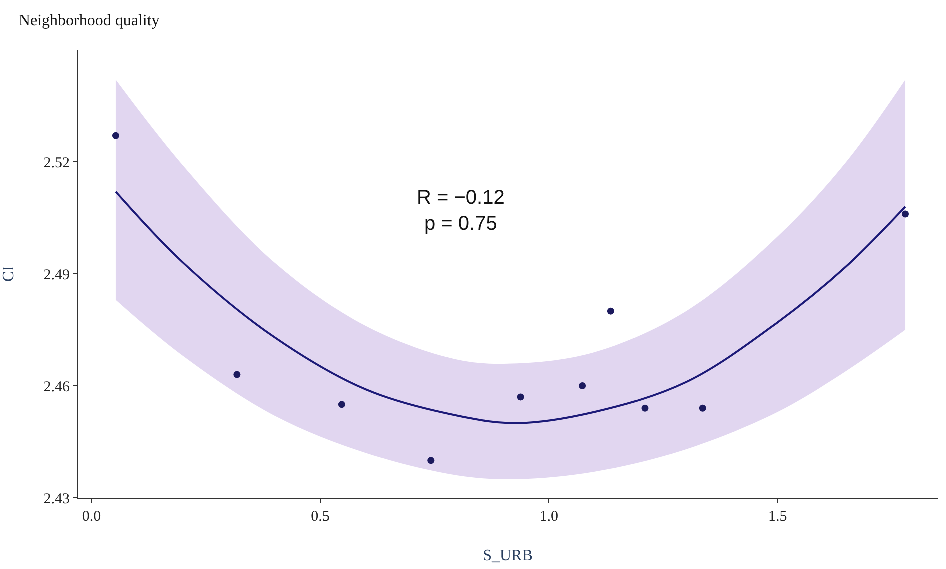  I want to click on y-tick-label: 2.43, so click(57, 499).